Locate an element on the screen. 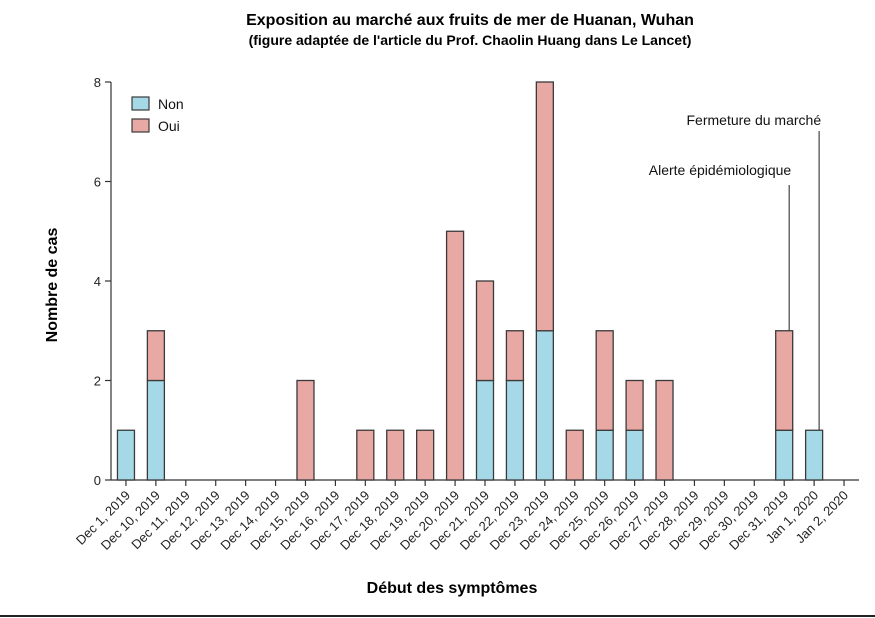 The image size is (875, 618). legend-label-non: Non is located at coordinates (171, 104).